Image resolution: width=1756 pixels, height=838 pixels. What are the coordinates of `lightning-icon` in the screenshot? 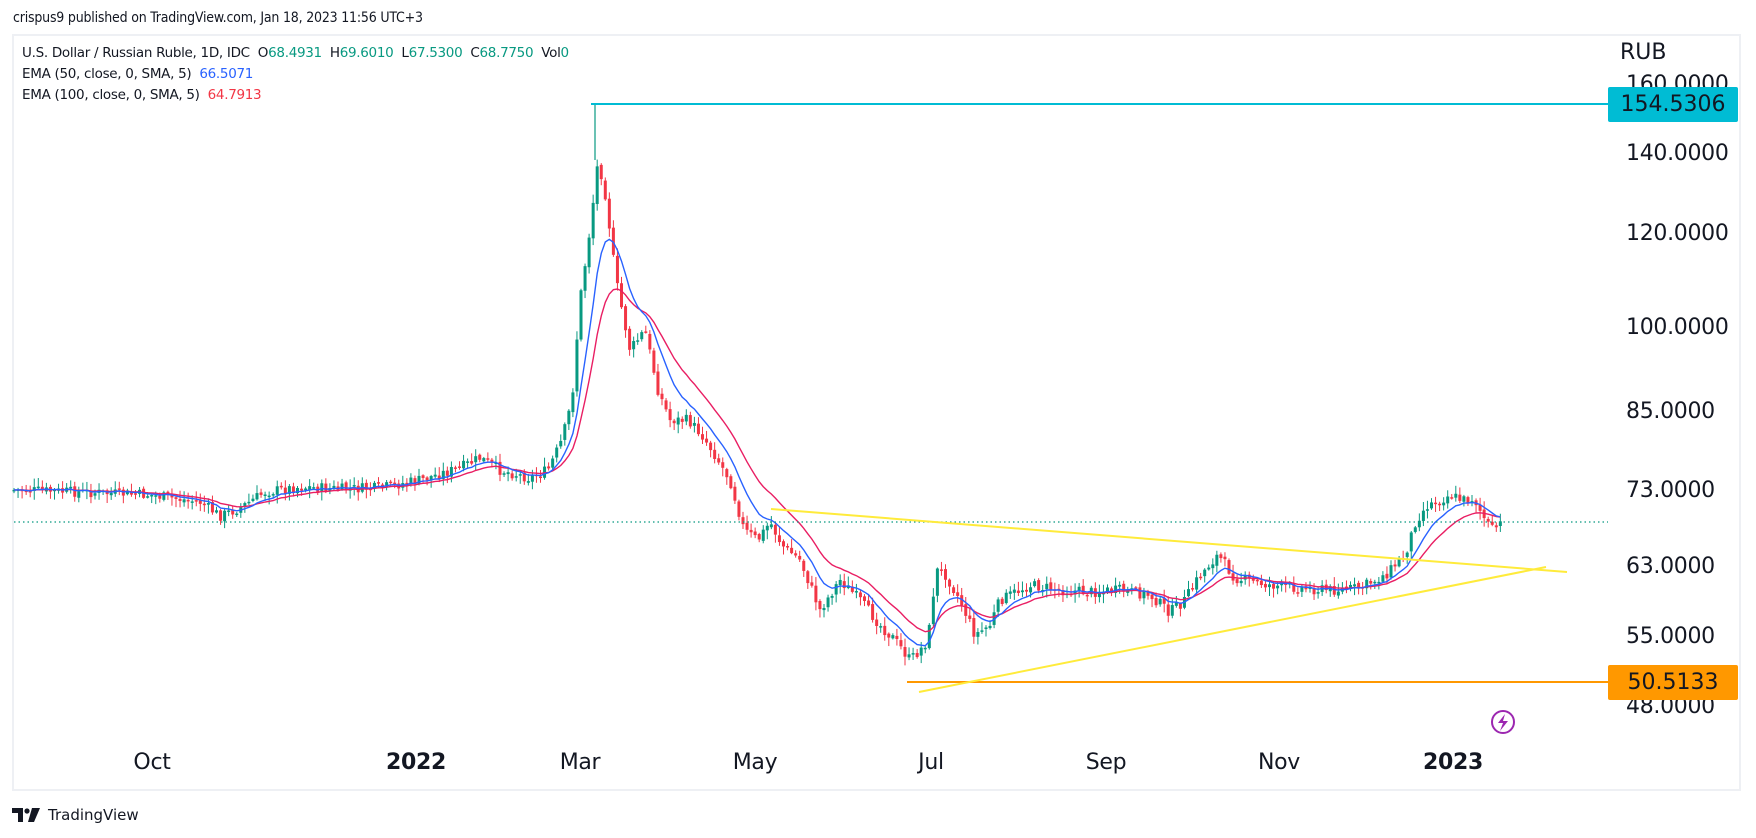 It's located at (1503, 722).